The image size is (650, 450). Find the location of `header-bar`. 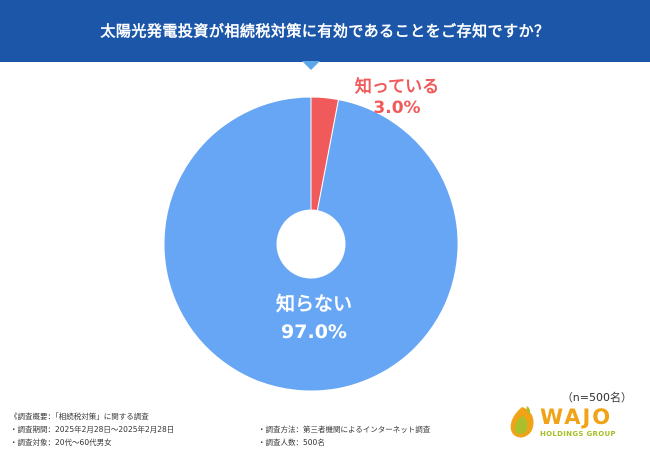

header-bar is located at coordinates (325, 31).